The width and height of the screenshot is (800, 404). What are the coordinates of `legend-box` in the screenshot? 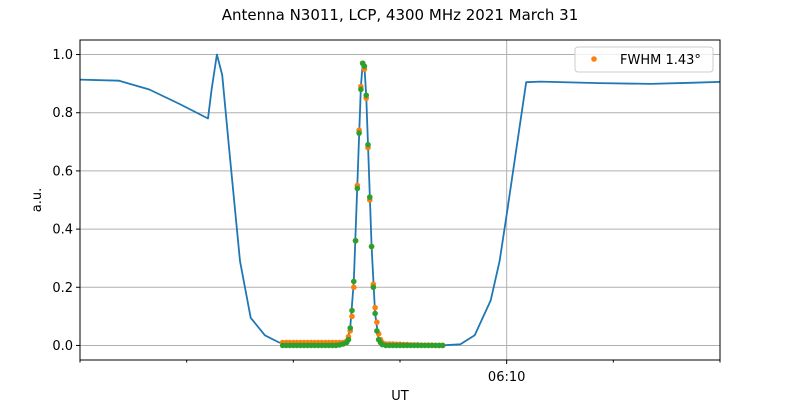 It's located at (644, 59).